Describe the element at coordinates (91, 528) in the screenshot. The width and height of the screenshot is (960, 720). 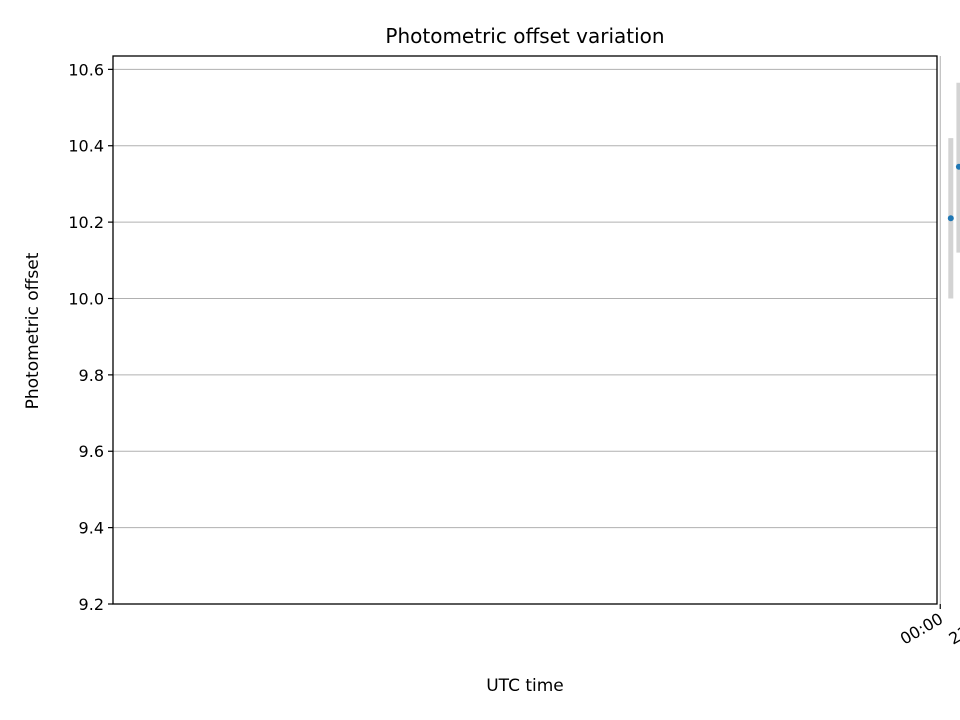
I see `y-tick-label: 9.4` at that location.